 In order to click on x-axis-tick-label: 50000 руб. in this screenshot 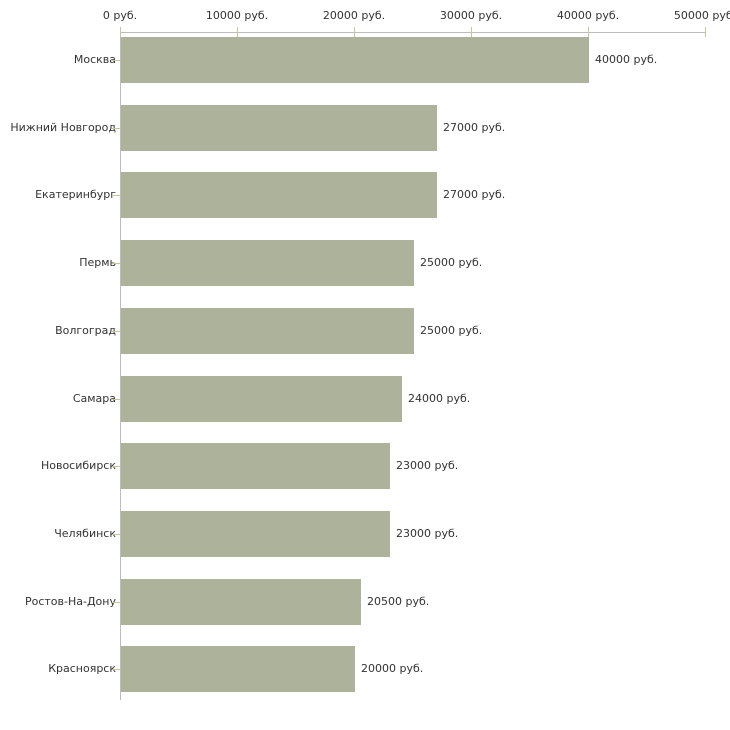, I will do `click(701, 15)`.